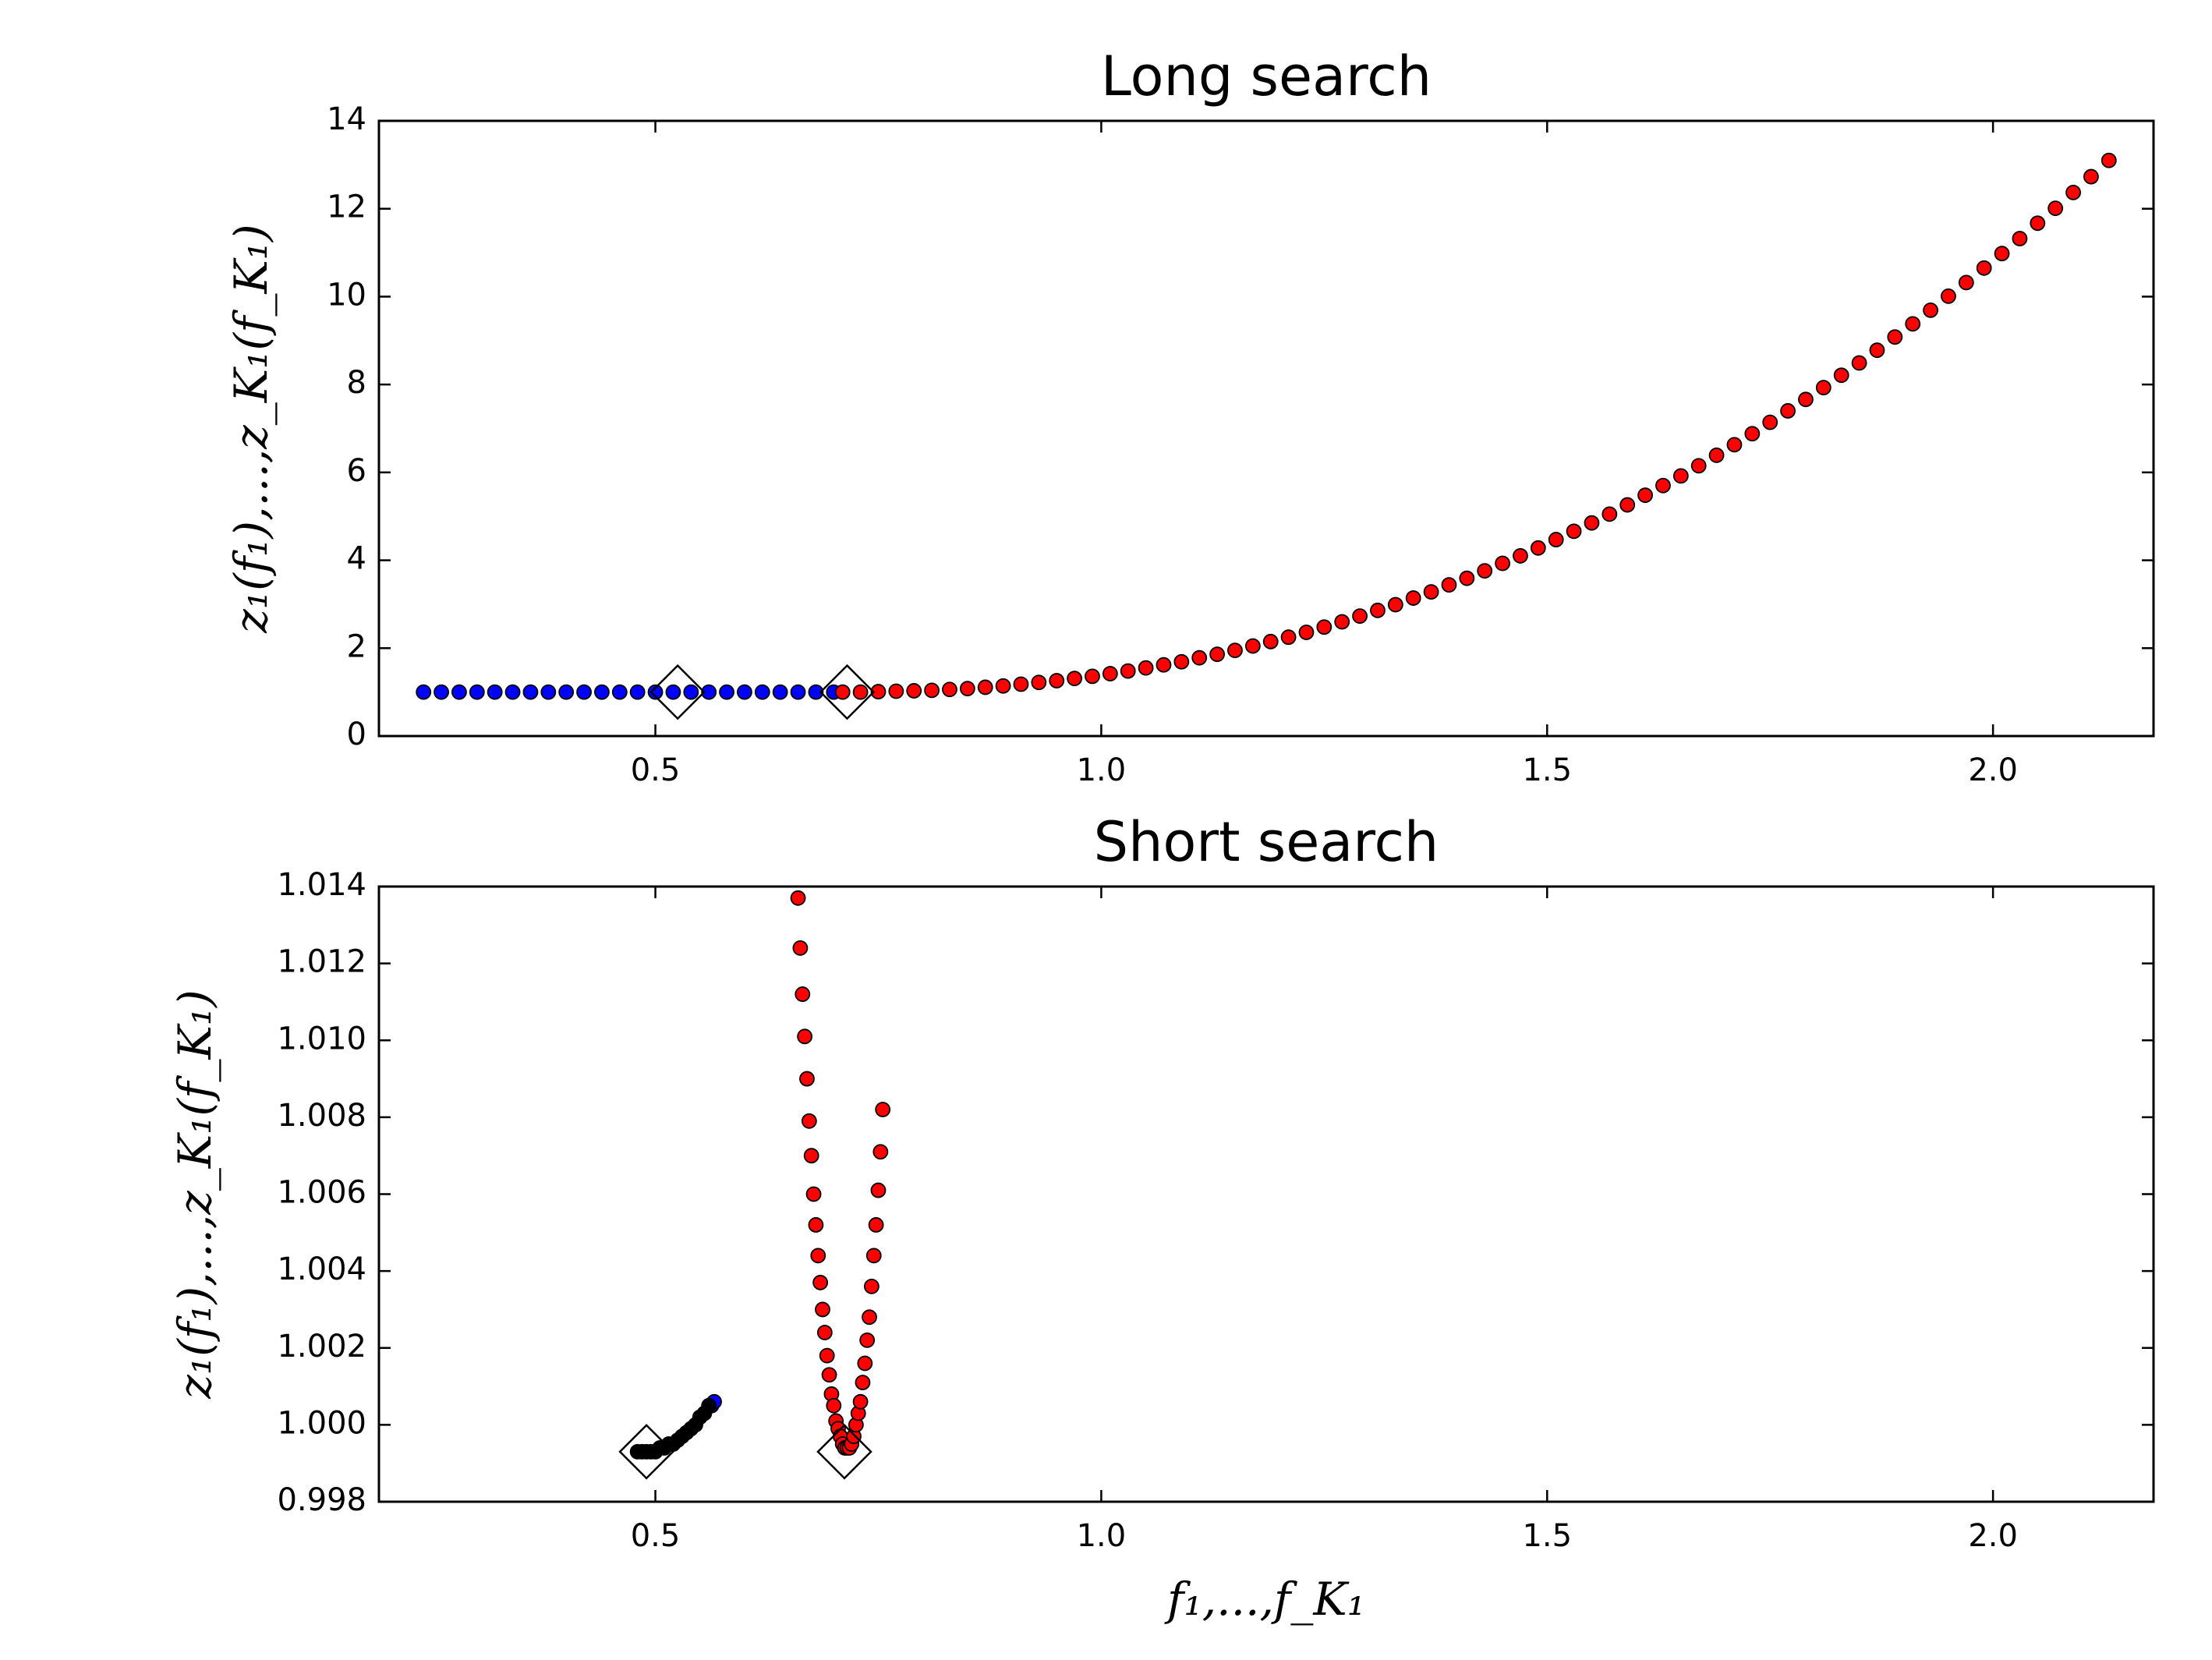 This screenshot has width=2212, height=1660. What do you see at coordinates (755, 1185) in the screenshot?
I see `marks` at bounding box center [755, 1185].